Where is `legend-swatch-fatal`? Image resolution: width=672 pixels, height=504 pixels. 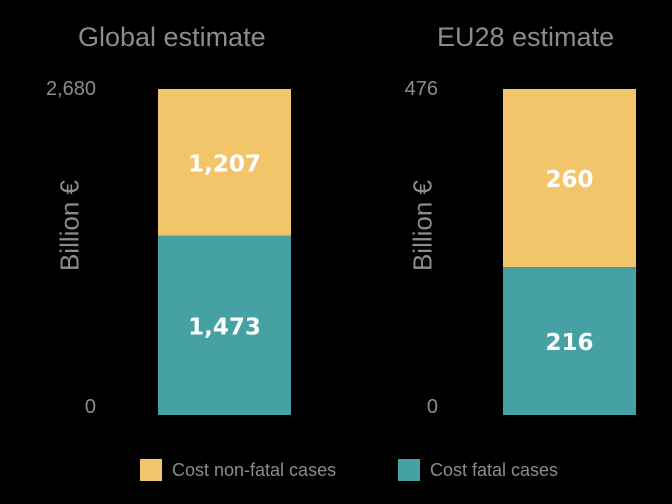 legend-swatch-fatal is located at coordinates (409, 470).